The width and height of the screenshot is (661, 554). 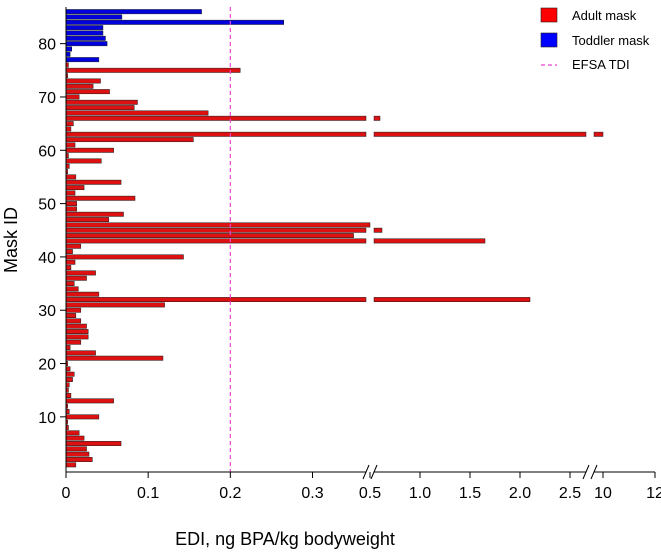 I want to click on x-axis-ticks: 0 0.1 0.2 0.3 0.5 1.0 1.5 2.0 2.5 10 12, so click(x=361, y=487).